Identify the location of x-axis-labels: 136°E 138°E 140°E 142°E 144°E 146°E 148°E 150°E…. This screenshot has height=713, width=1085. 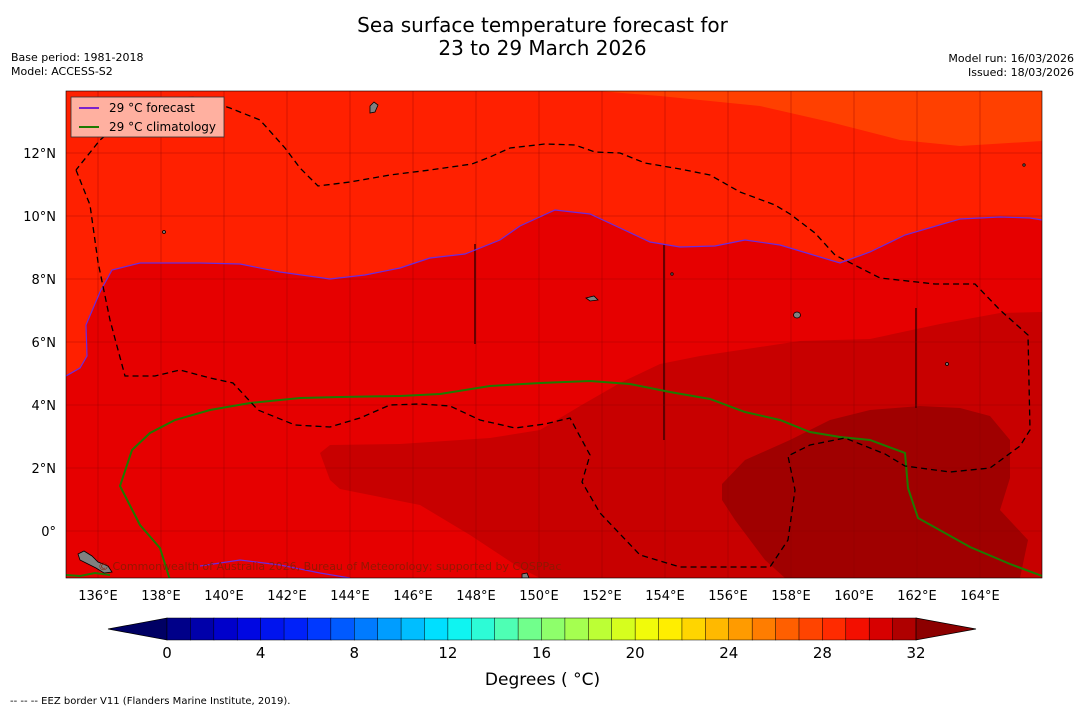
(539, 596).